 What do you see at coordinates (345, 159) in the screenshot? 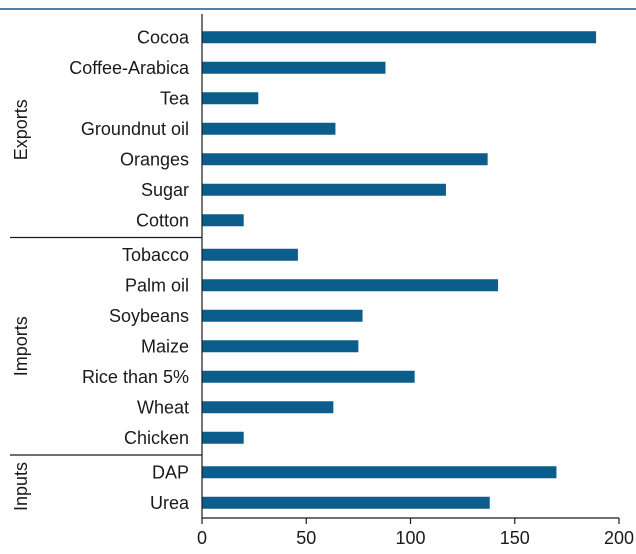
I see `bar-oranges` at bounding box center [345, 159].